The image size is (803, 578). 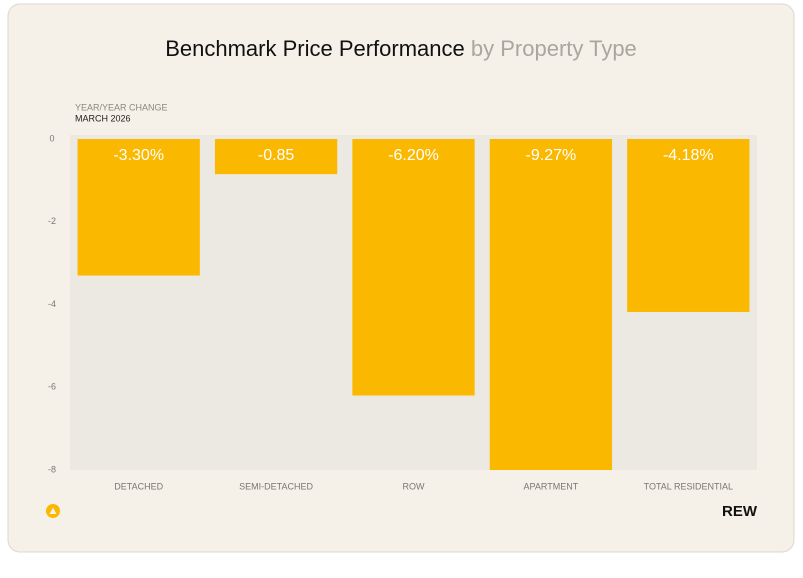 What do you see at coordinates (413, 155) in the screenshot?
I see `value-label: -6.20%` at bounding box center [413, 155].